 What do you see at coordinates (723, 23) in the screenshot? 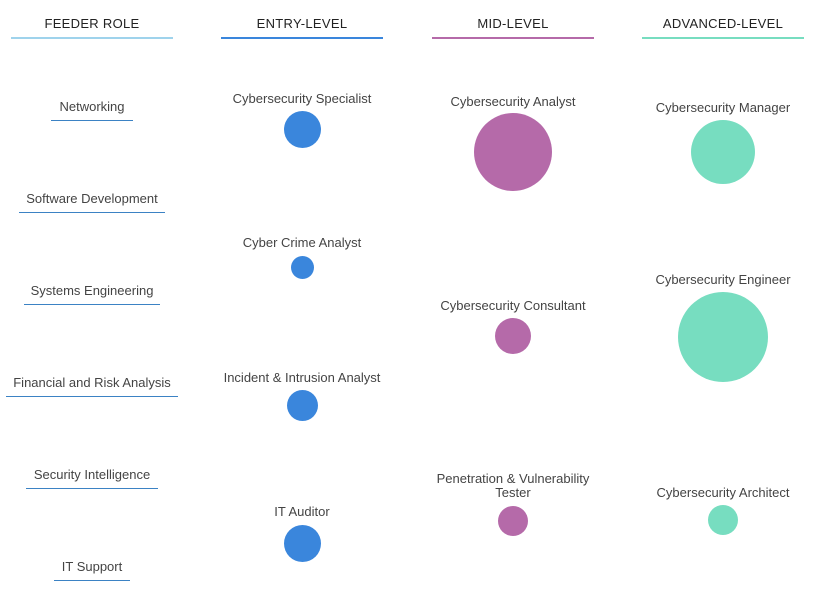
I see `header-advanced-level: ADVANCED-LEVEL` at bounding box center [723, 23].